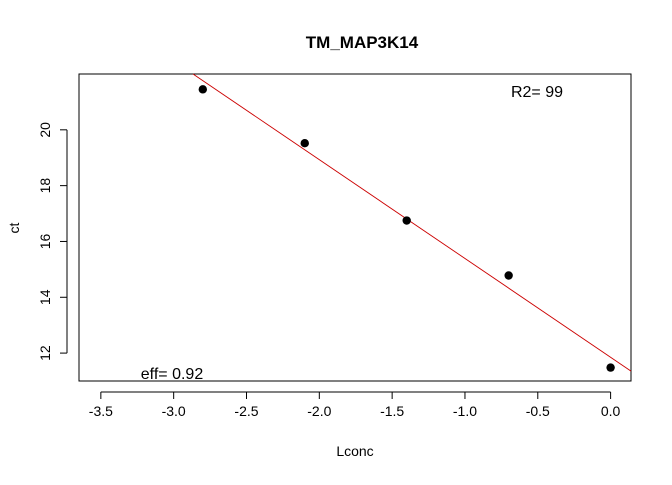 The height and width of the screenshot is (485, 672). What do you see at coordinates (45, 353) in the screenshot?
I see `y-tick-label: 12` at bounding box center [45, 353].